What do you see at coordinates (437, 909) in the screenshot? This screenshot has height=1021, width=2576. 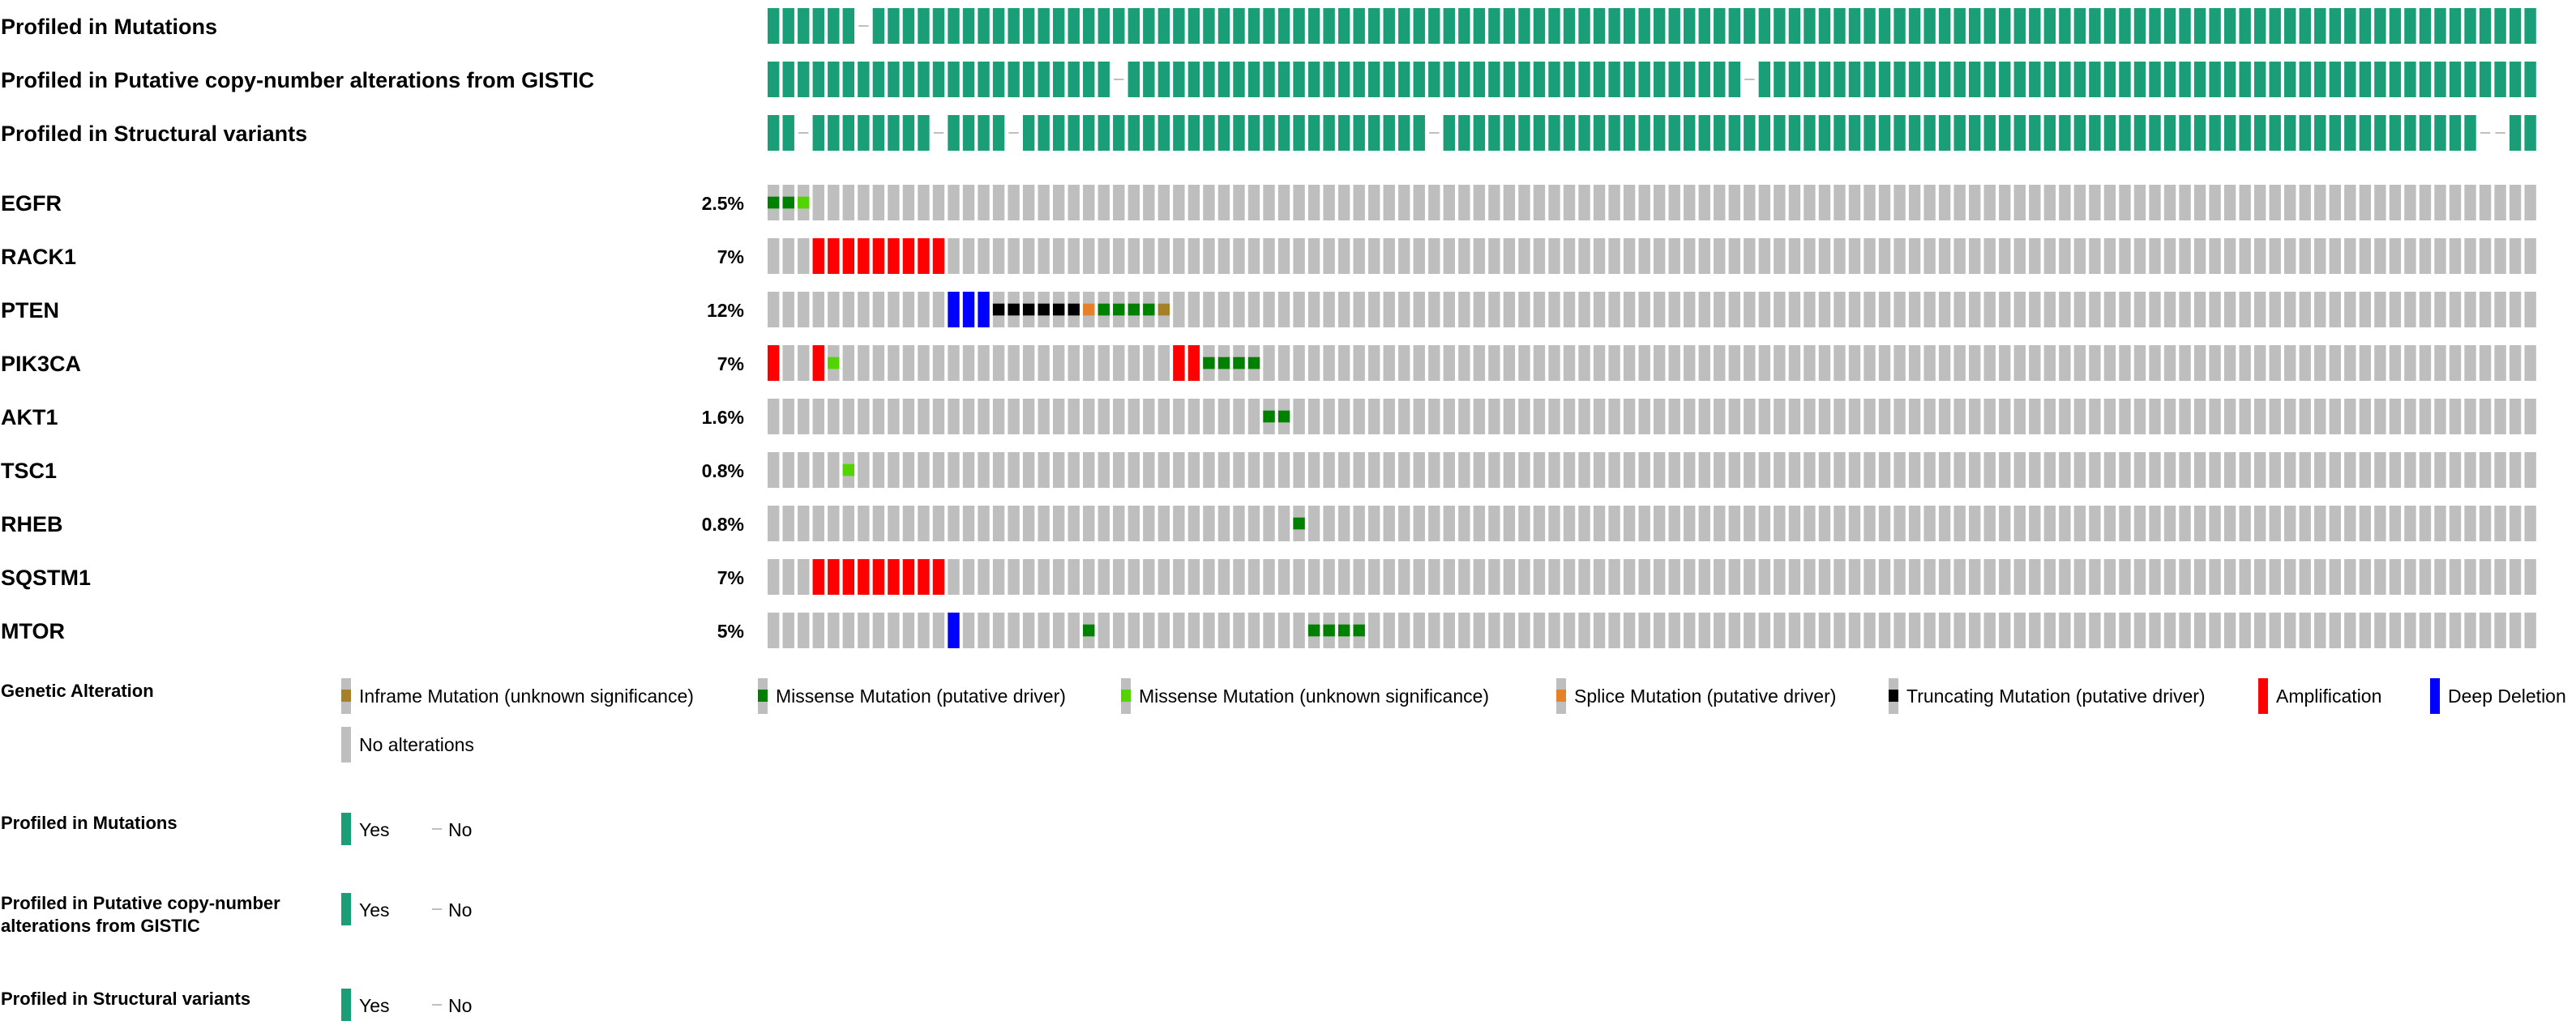 I see `legend-swatch` at bounding box center [437, 909].